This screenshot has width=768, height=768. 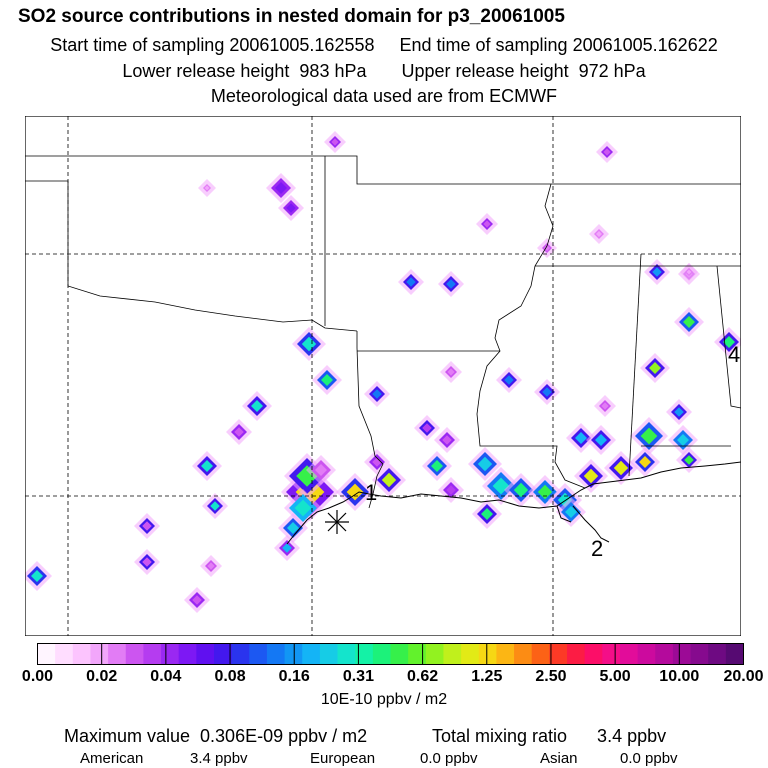 I want to click on total-mixing-ratio: Total mixing ratio 3.4 ppbv, so click(x=549, y=736).